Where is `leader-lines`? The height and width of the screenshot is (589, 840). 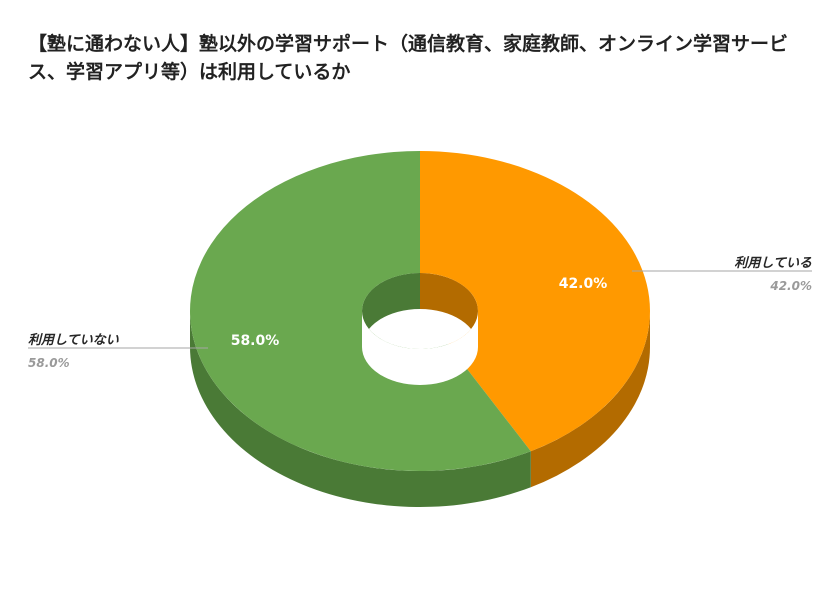
leader-lines is located at coordinates (420, 309).